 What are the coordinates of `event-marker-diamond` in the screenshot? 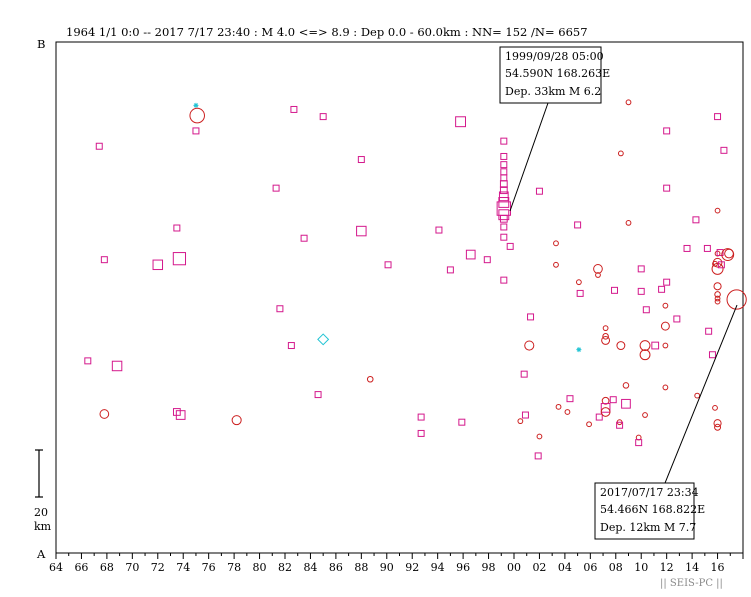 It's located at (323, 339).